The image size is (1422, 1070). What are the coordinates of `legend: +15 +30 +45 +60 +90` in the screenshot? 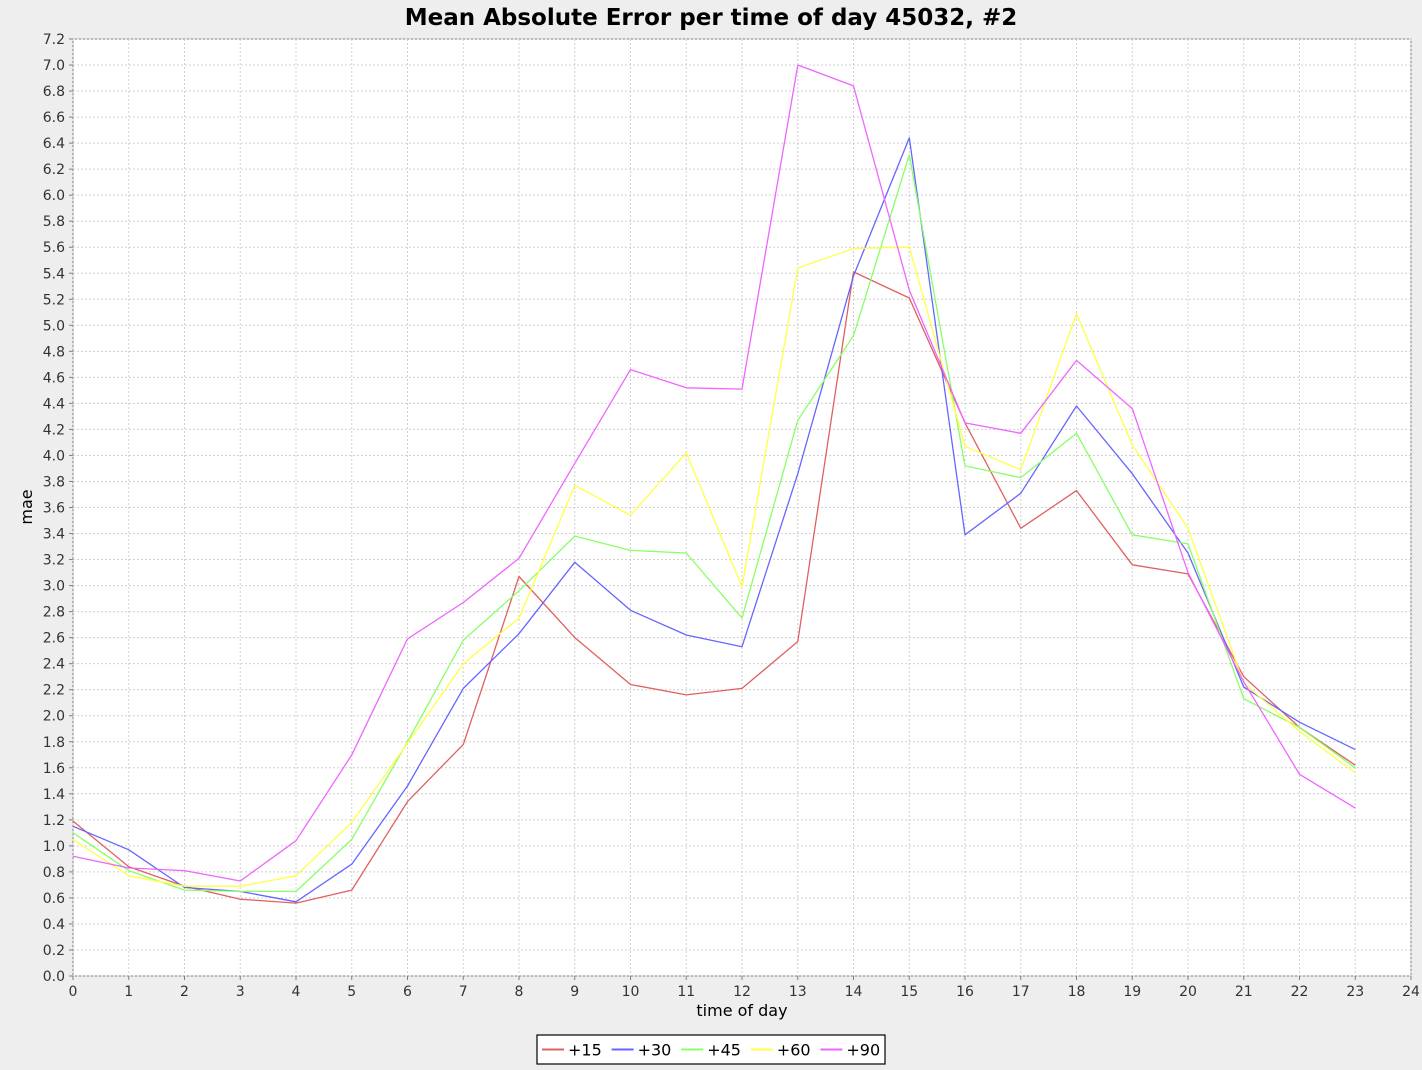 It's located at (711, 1049).